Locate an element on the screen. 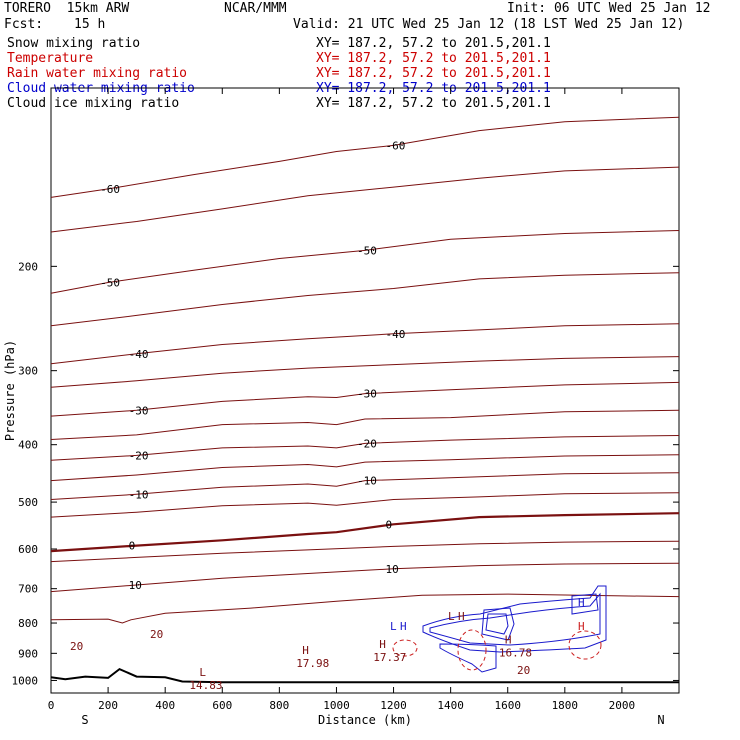 This screenshot has width=740, height=740. rain-water-contours is located at coordinates (497, 650).